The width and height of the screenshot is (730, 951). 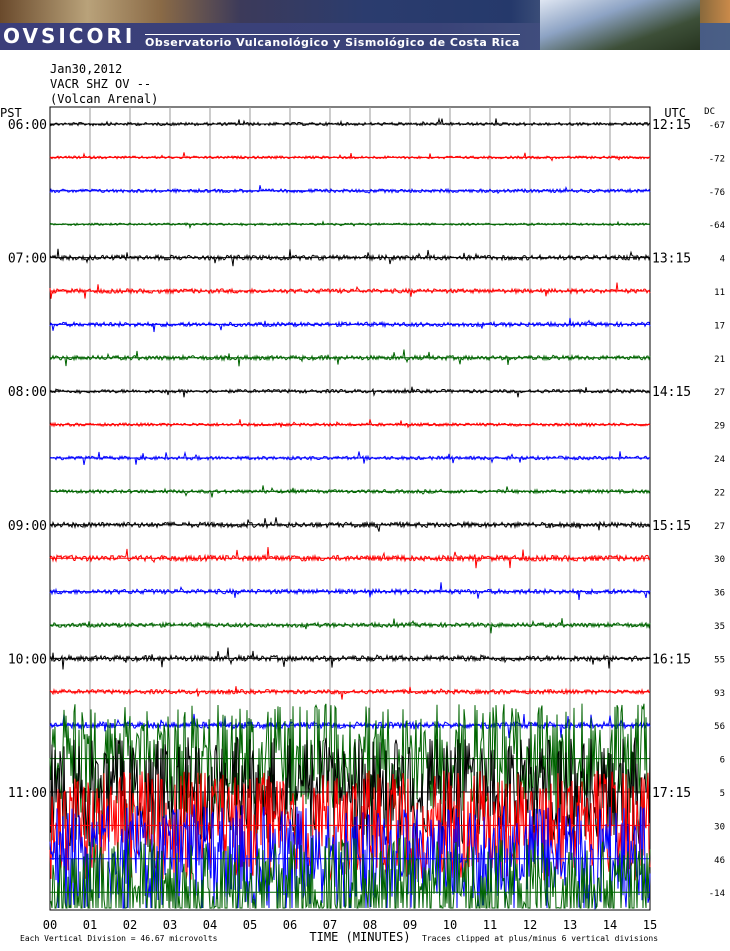 What do you see at coordinates (86, 69) in the screenshot?
I see `record-date: Jan30,2012` at bounding box center [86, 69].